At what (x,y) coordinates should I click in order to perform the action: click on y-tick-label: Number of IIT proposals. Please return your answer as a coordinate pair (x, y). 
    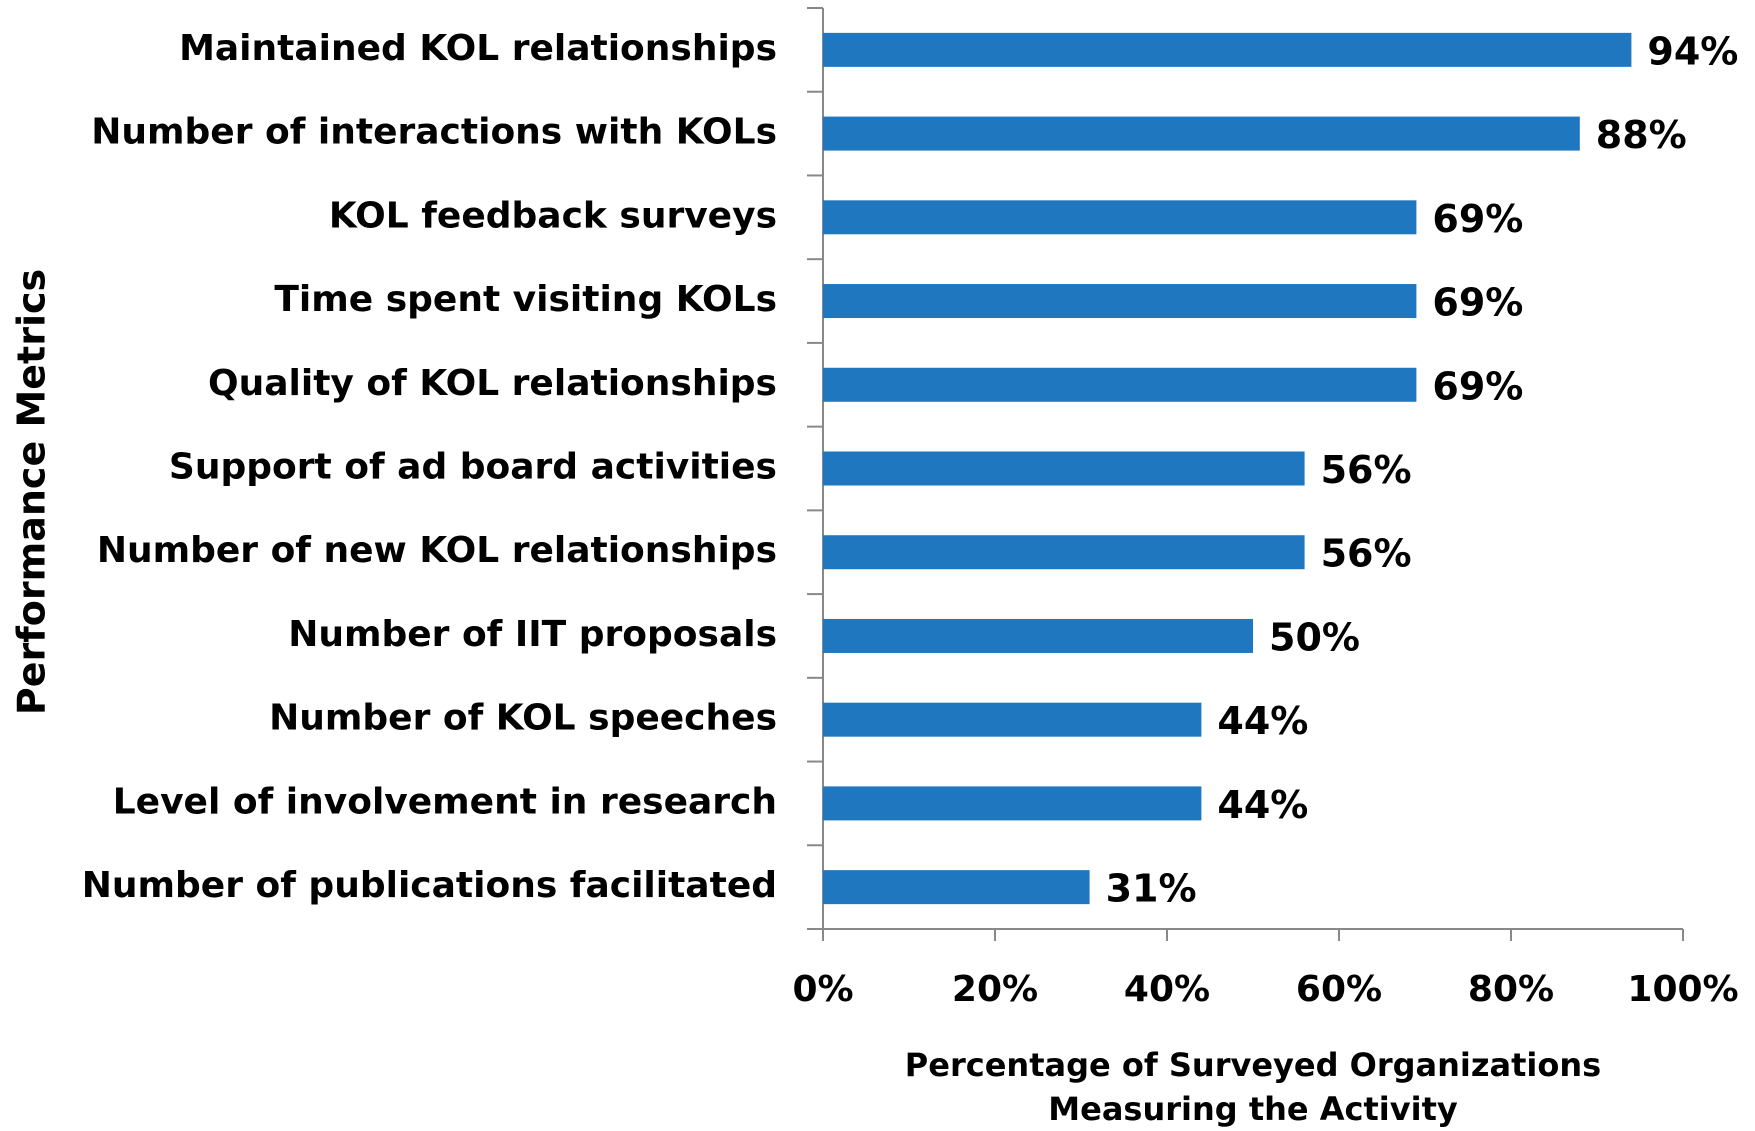
    Looking at the image, I should click on (532, 634).